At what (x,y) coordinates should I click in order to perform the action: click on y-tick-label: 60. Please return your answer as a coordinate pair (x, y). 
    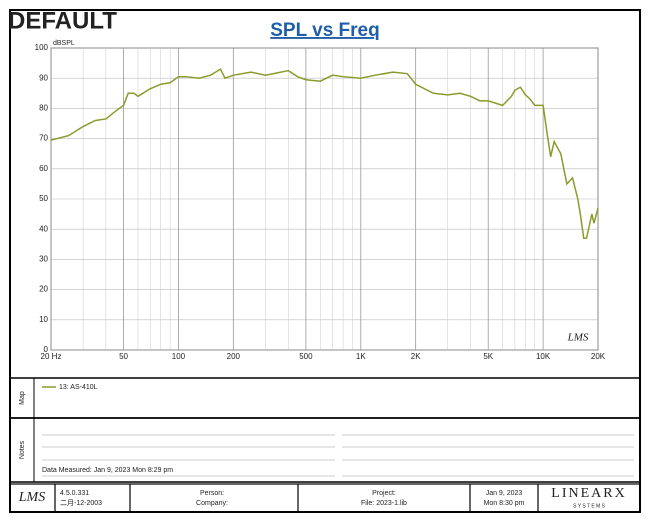
    Looking at the image, I should click on (43, 168).